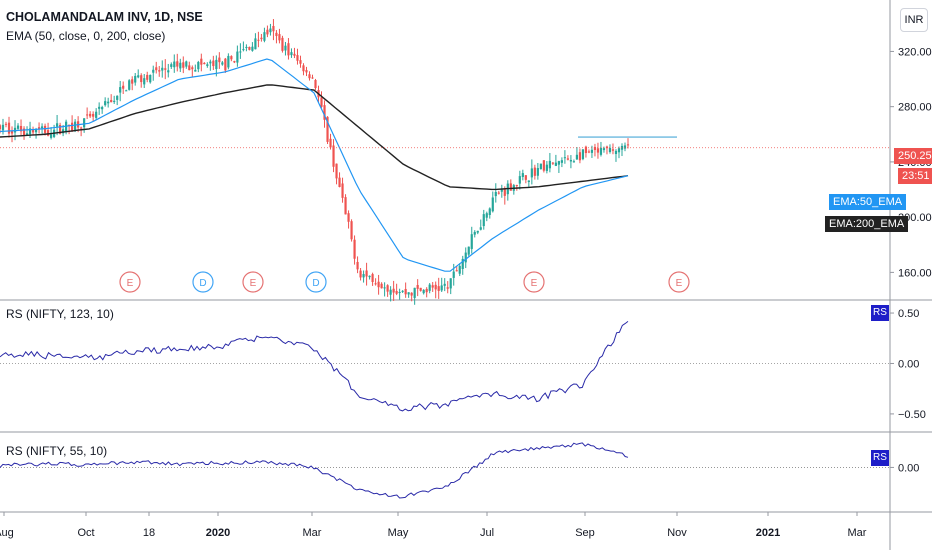 The height and width of the screenshot is (550, 932). What do you see at coordinates (487, 533) in the screenshot?
I see `time-tick-label: Jul` at bounding box center [487, 533].